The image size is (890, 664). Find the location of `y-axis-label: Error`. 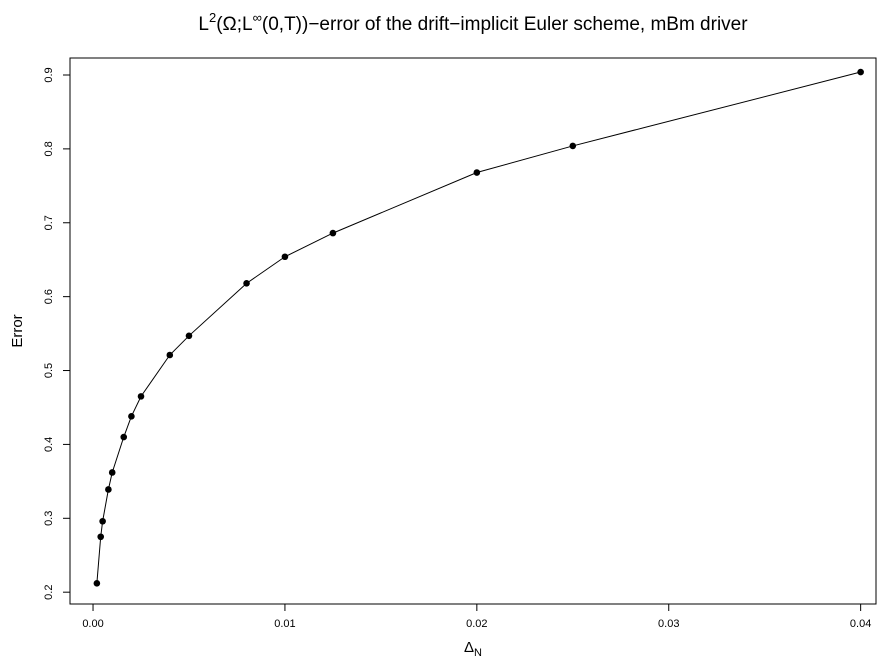

y-axis-label: Error is located at coordinates (17, 330).